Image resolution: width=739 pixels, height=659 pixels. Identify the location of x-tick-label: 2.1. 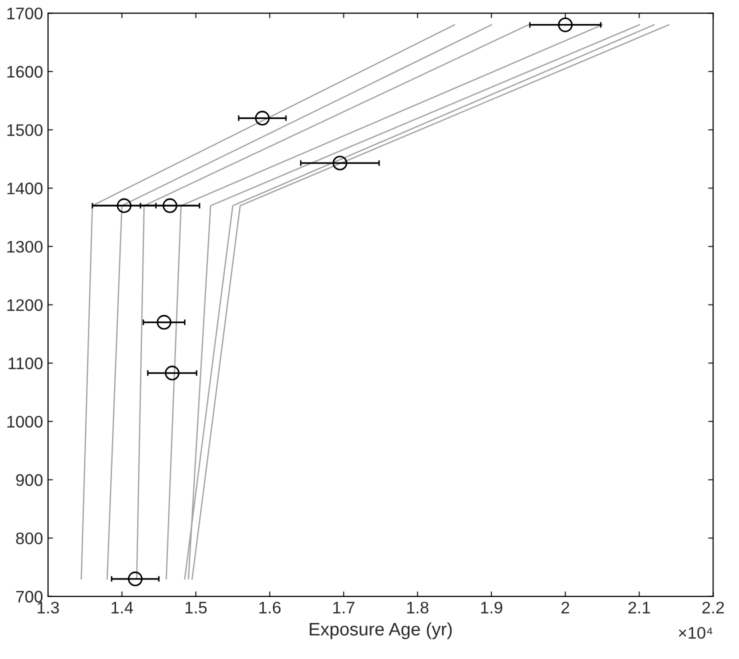
(639, 608).